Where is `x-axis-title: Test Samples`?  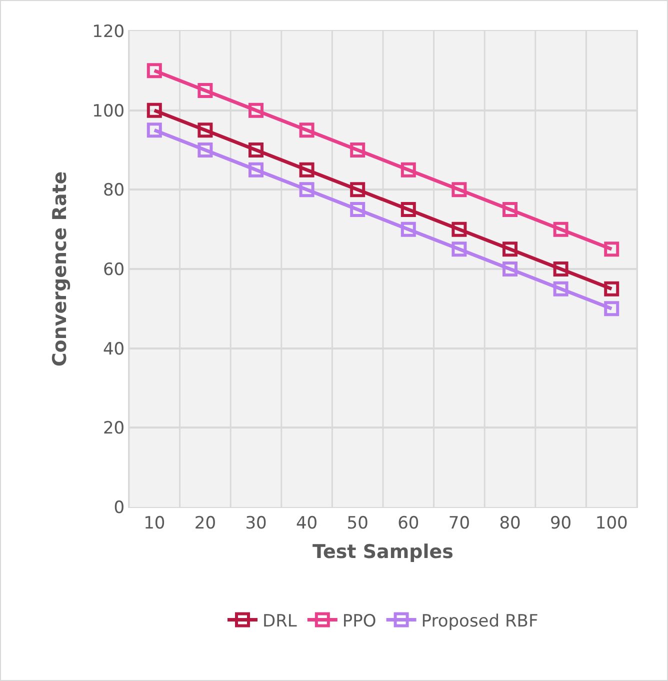
x-axis-title: Test Samples is located at coordinates (383, 552).